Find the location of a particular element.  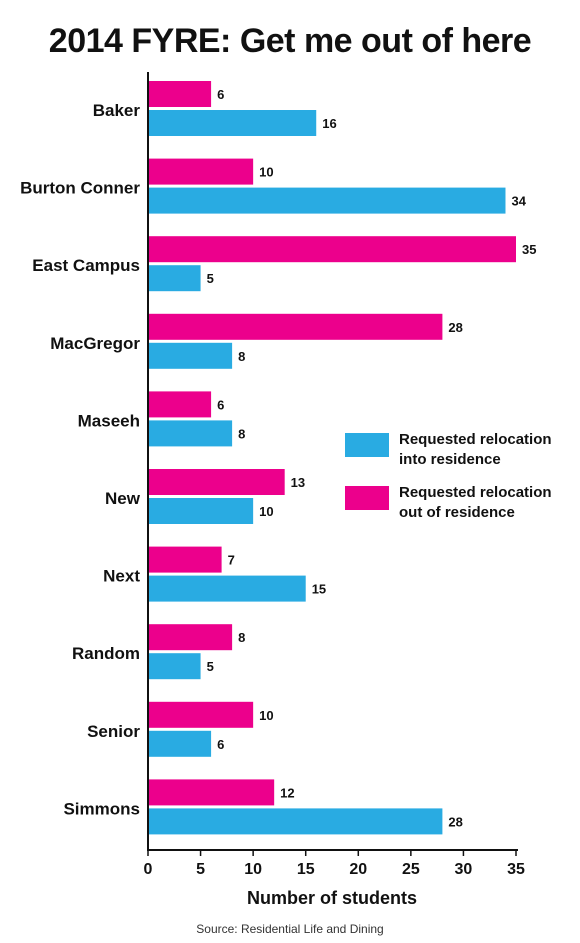

bar-east-campus-into is located at coordinates (174, 278).